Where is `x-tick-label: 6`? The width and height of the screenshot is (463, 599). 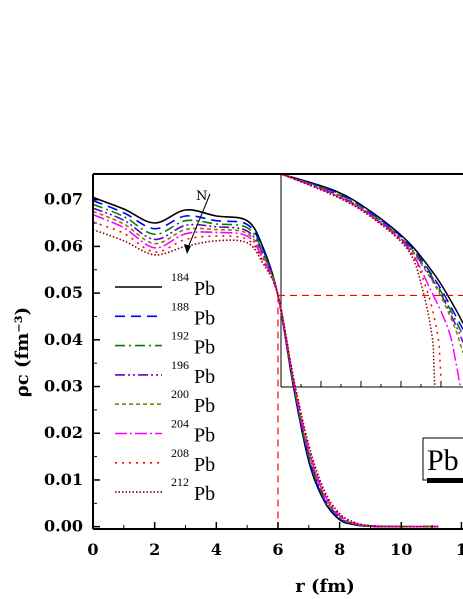 x-tick-label: 6 is located at coordinates (277, 549).